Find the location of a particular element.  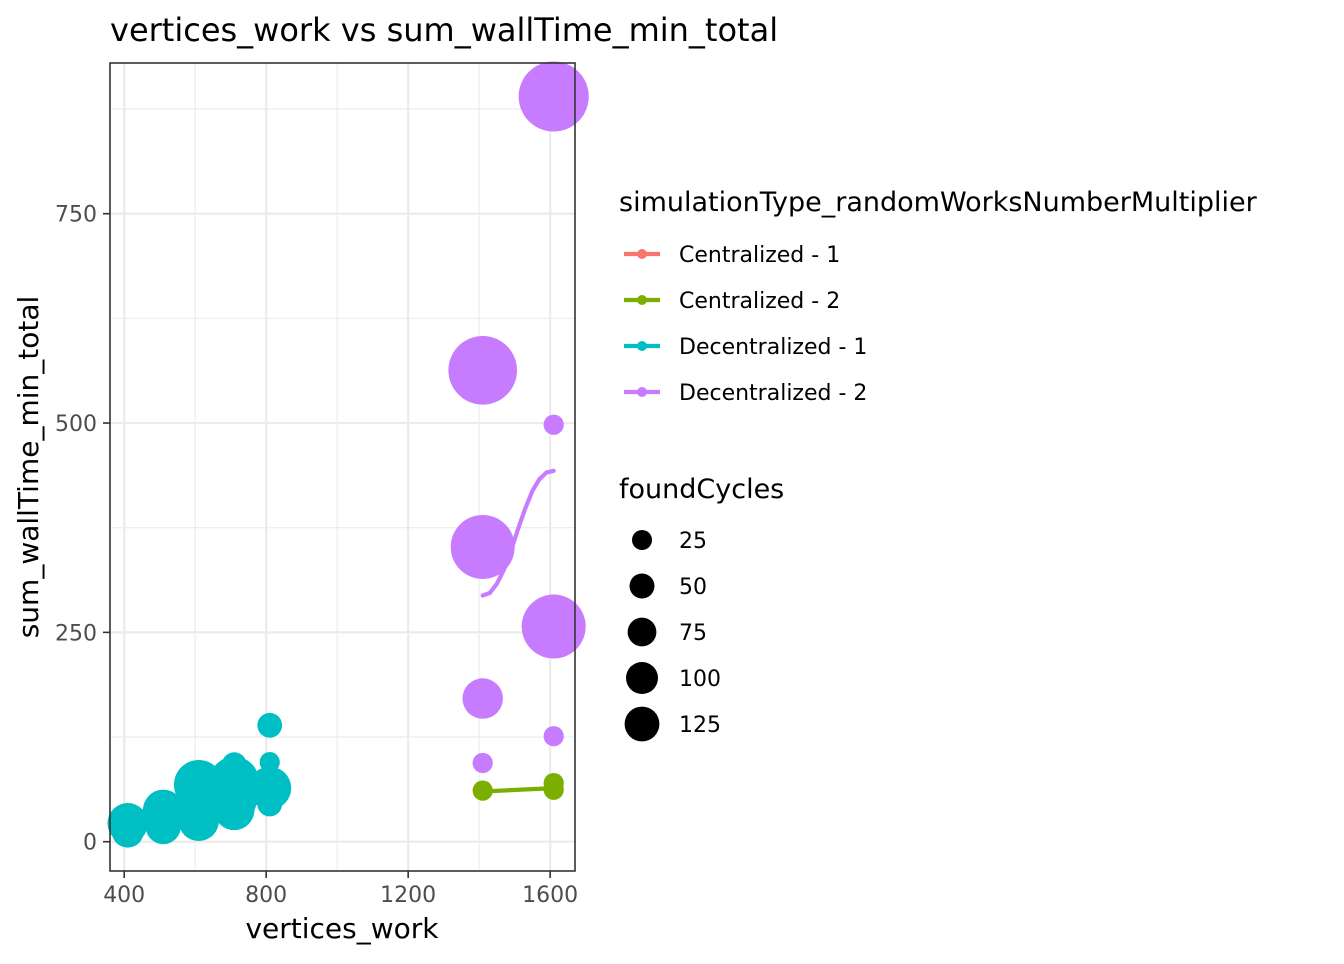

y-tick-label: 750 is located at coordinates (76, 215).